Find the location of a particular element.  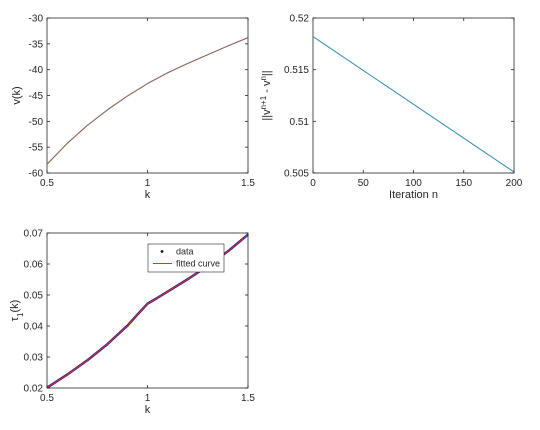

x-tick-label: 150 is located at coordinates (463, 183).